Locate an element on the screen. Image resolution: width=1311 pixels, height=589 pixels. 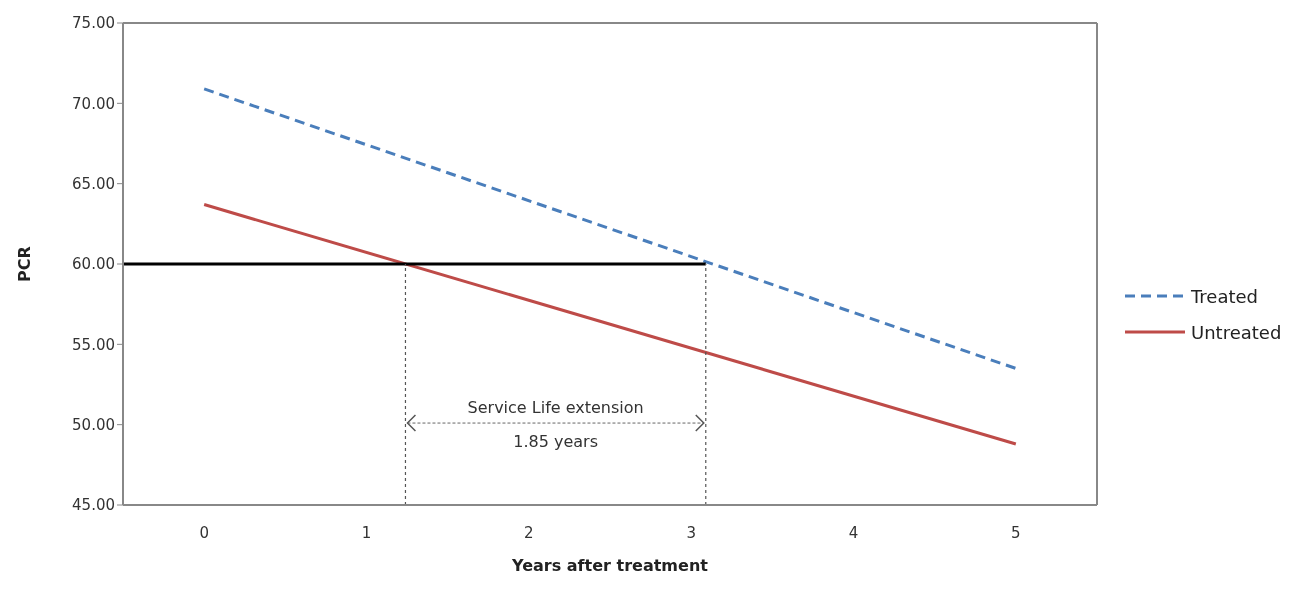
y-tick-label: 55.00 is located at coordinates (93, 344).